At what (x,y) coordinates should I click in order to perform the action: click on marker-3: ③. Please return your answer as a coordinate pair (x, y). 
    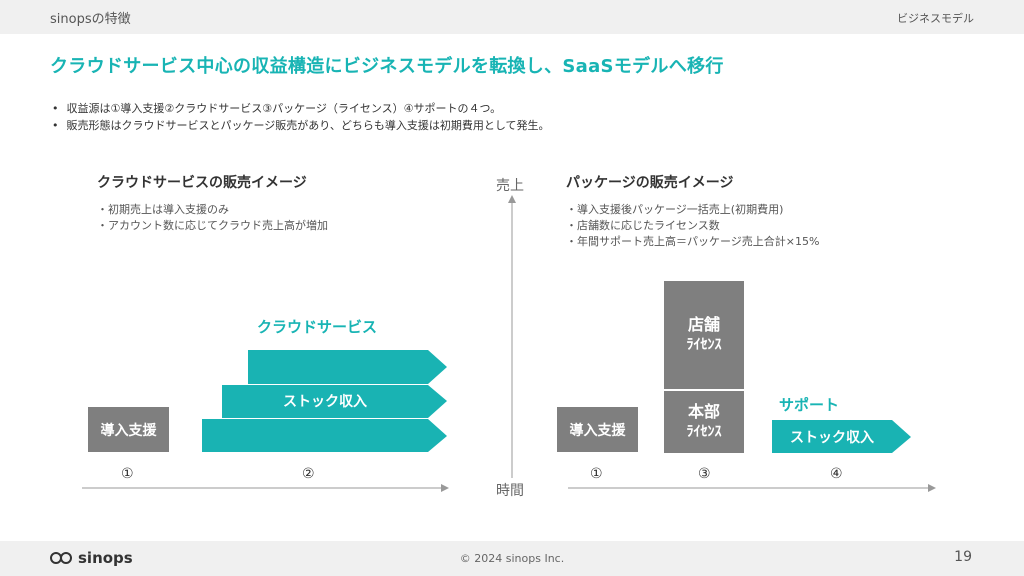
    Looking at the image, I should click on (704, 474).